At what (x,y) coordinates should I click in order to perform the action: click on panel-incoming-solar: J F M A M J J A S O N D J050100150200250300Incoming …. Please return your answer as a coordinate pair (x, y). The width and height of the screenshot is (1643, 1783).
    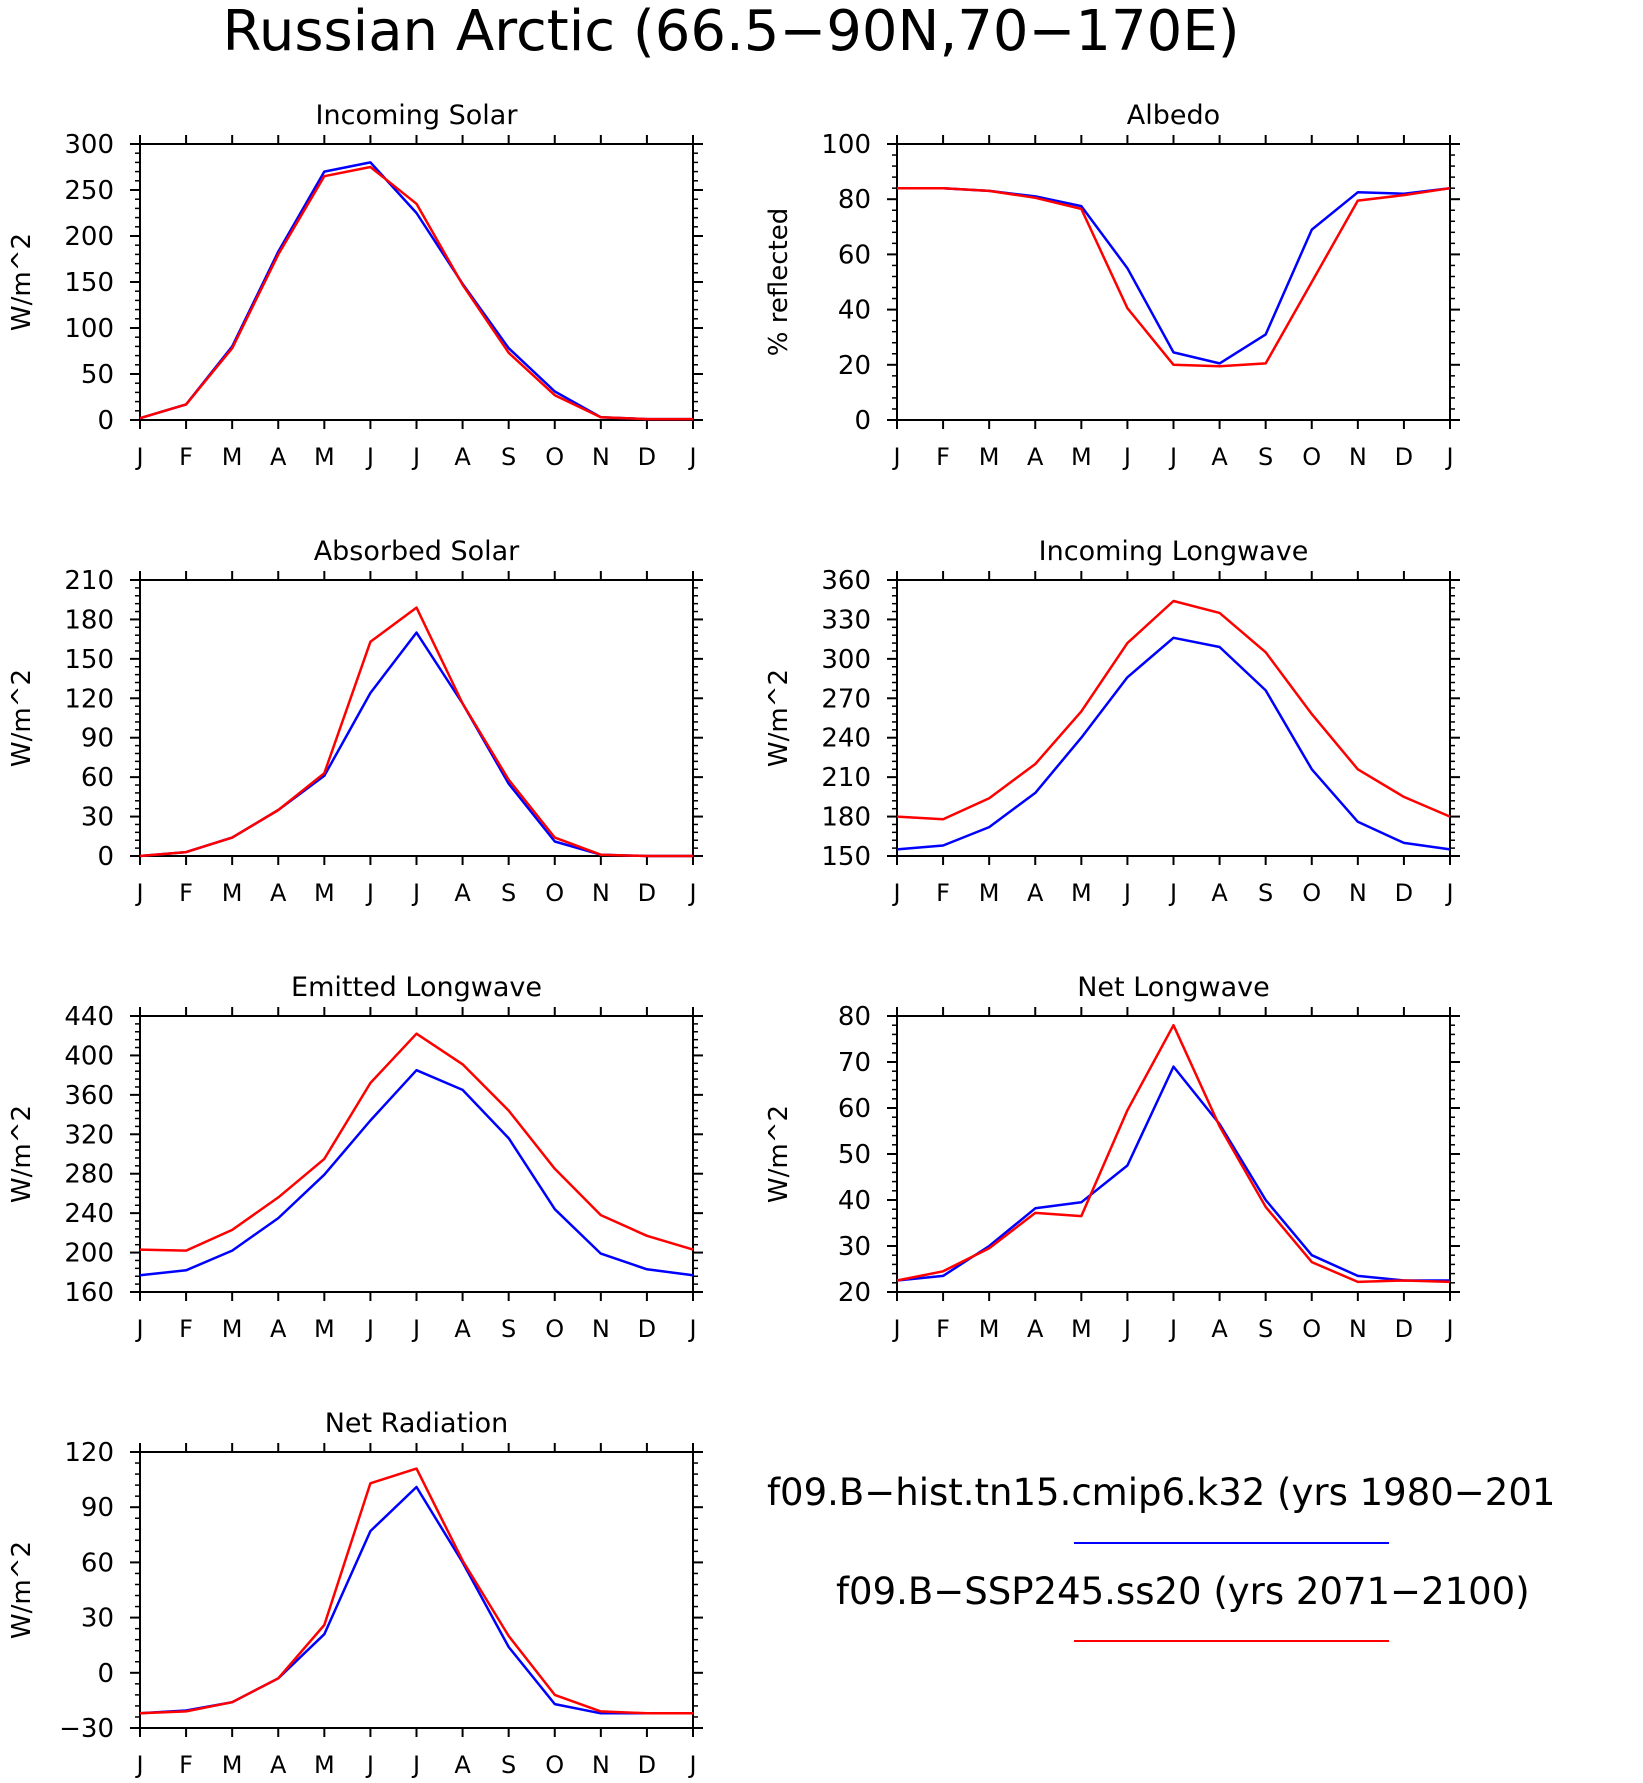
    Looking at the image, I should click on (355, 285).